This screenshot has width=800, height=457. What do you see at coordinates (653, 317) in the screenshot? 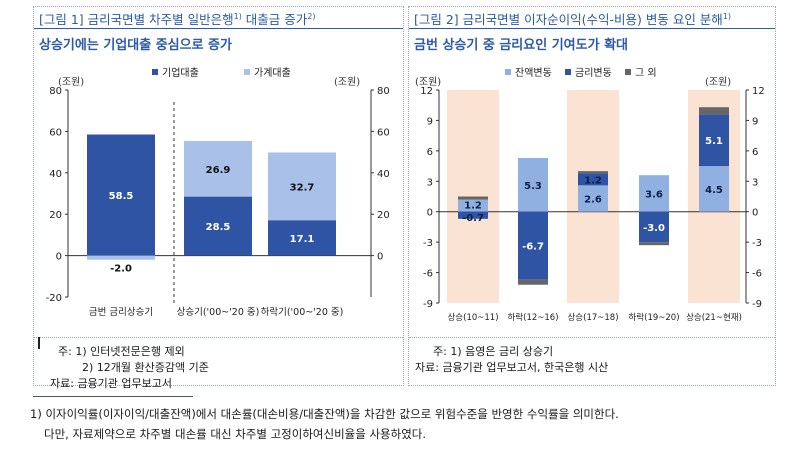
I see `x-tick-label: 하락(19~20)` at bounding box center [653, 317].